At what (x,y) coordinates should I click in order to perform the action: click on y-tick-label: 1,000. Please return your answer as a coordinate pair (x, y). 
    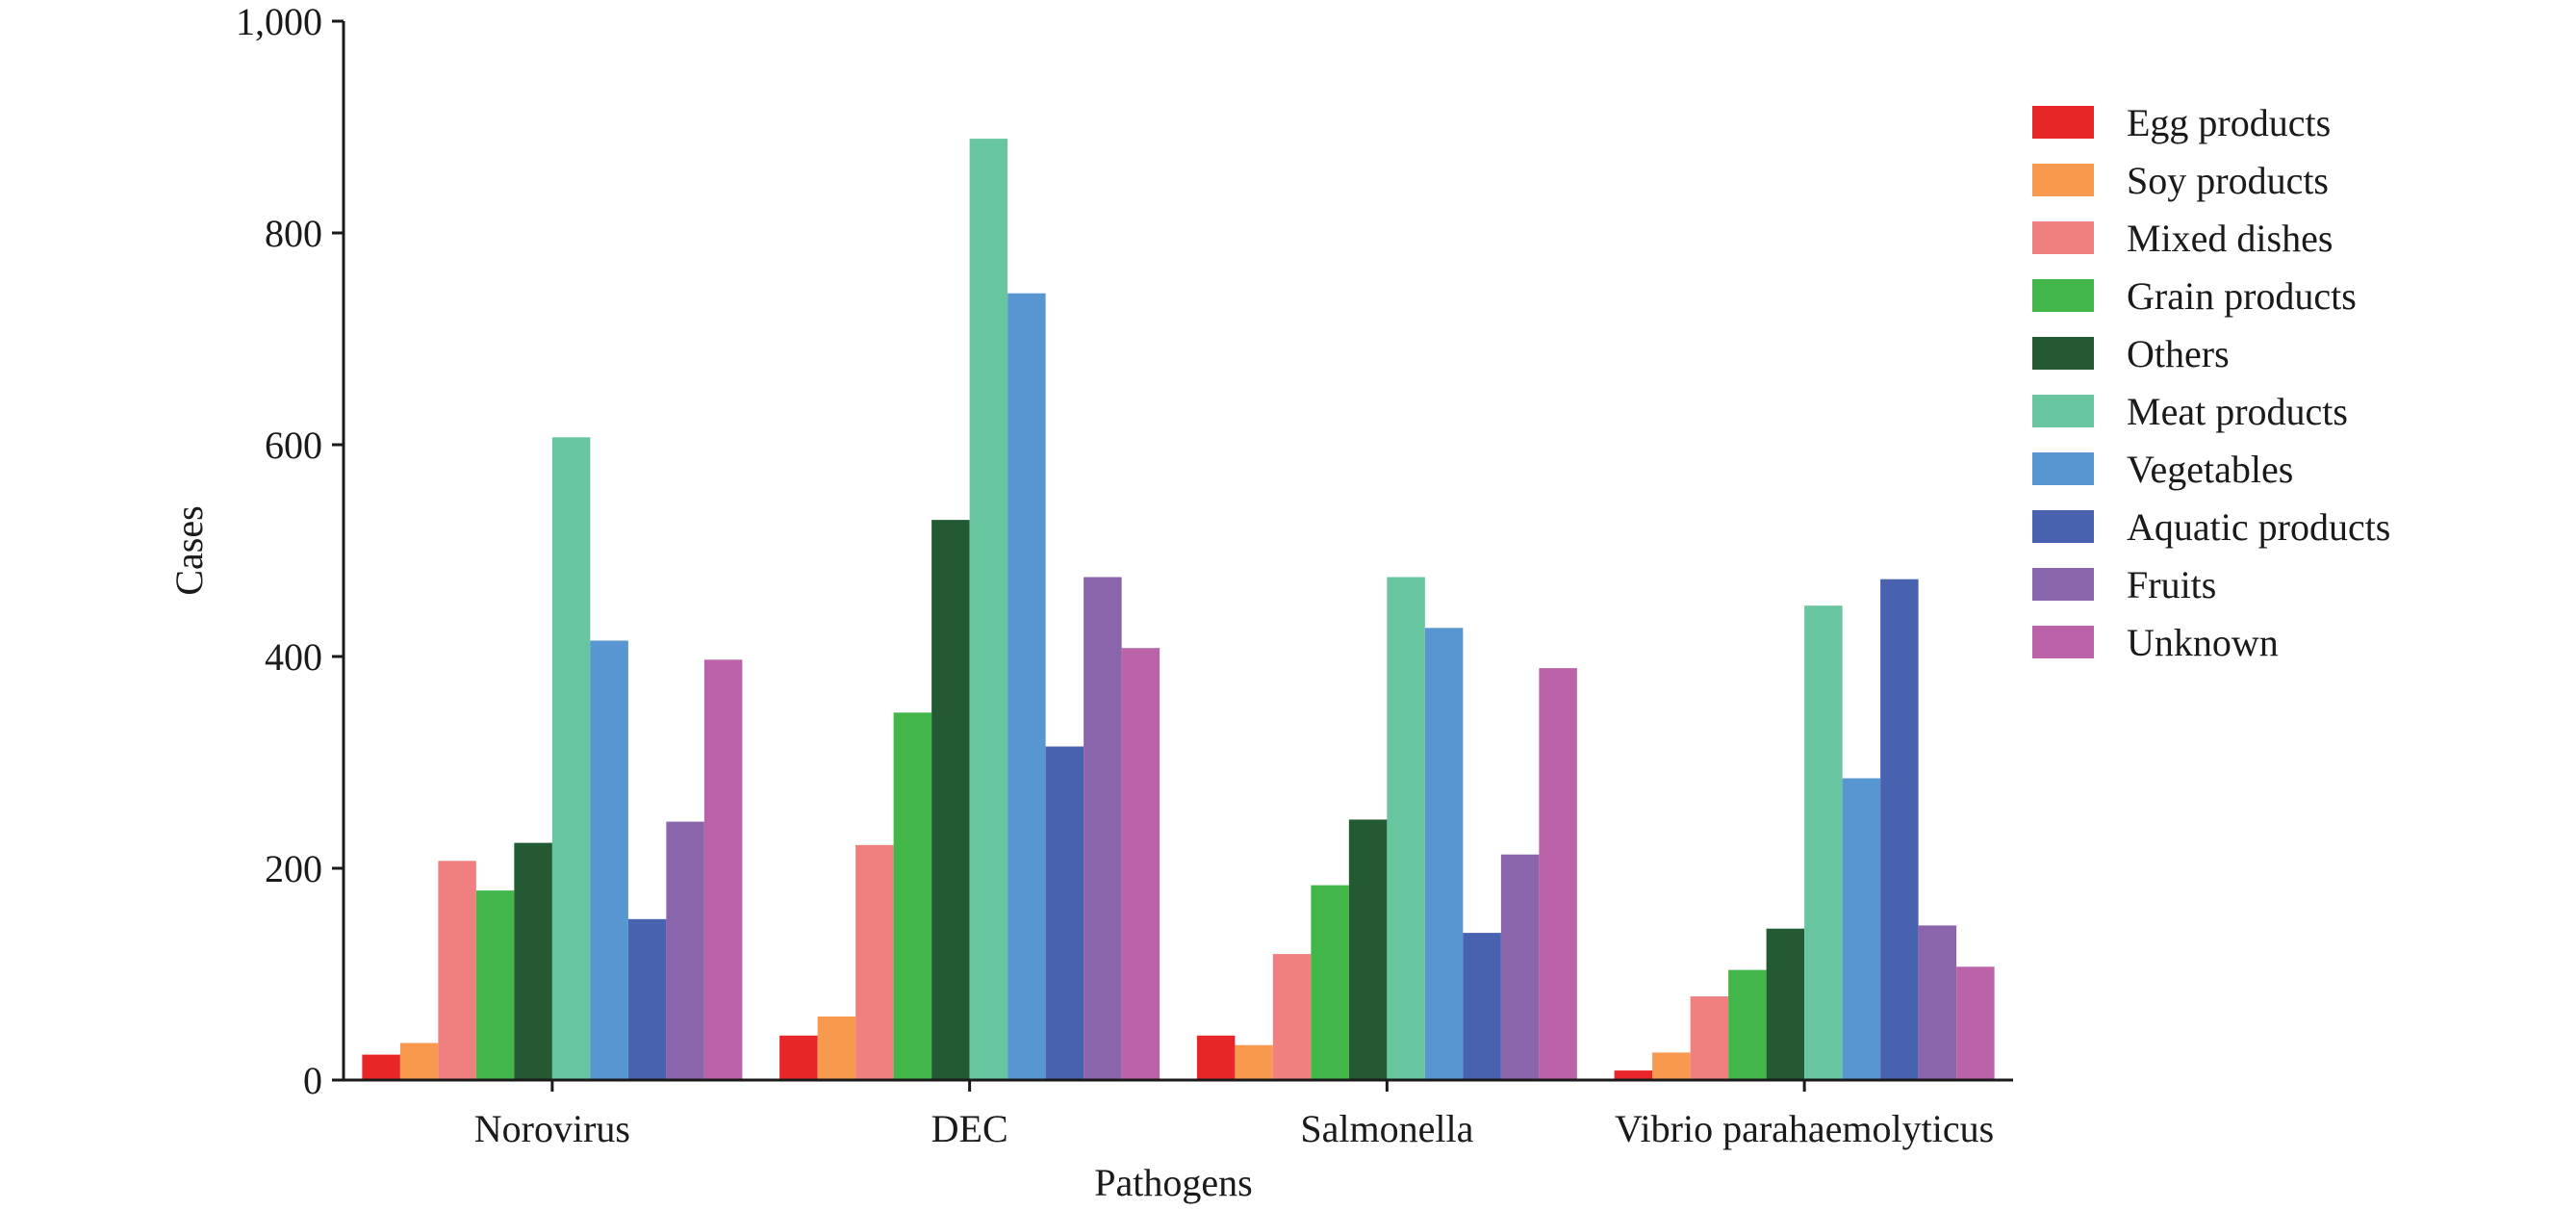
    Looking at the image, I should click on (279, 21).